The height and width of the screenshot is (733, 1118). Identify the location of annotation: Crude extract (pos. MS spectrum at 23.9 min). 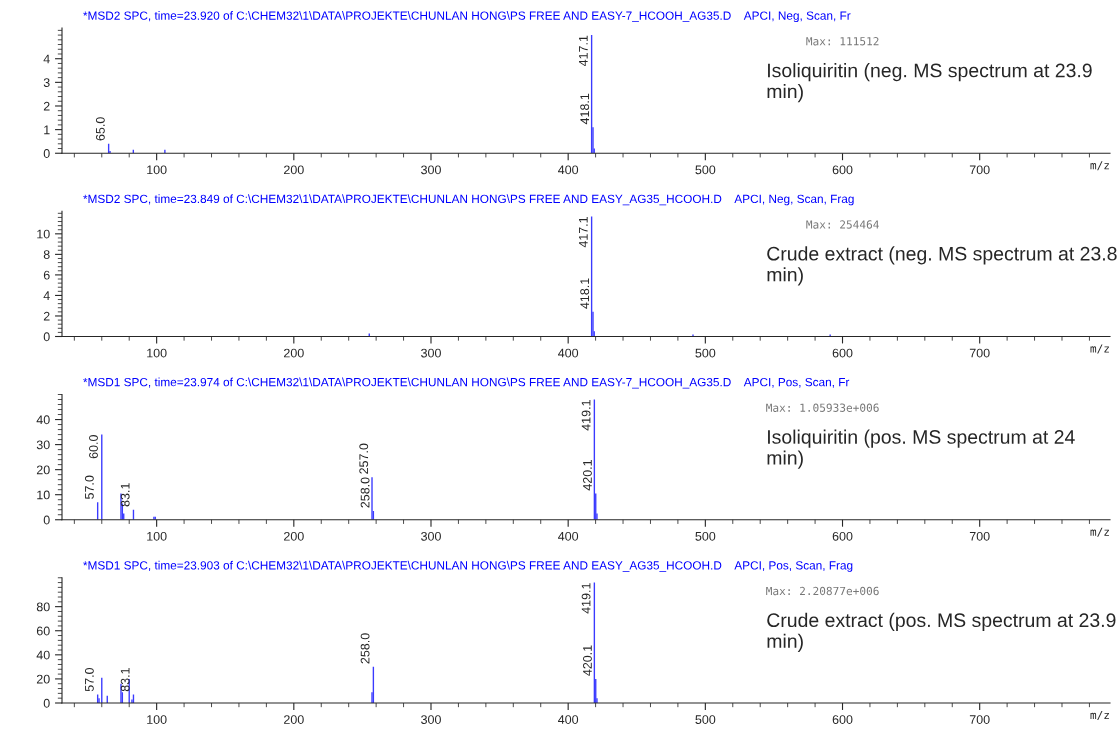
(941, 632).